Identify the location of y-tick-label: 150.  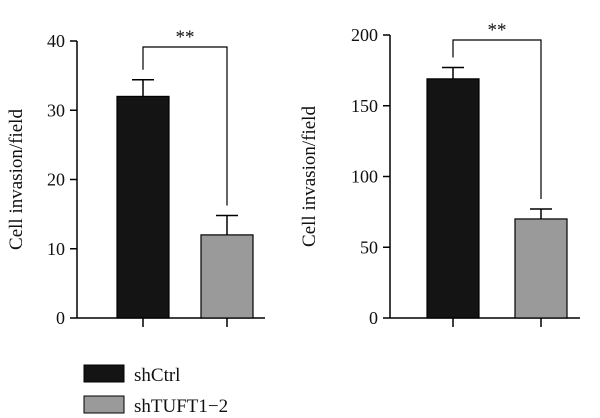
(364, 106).